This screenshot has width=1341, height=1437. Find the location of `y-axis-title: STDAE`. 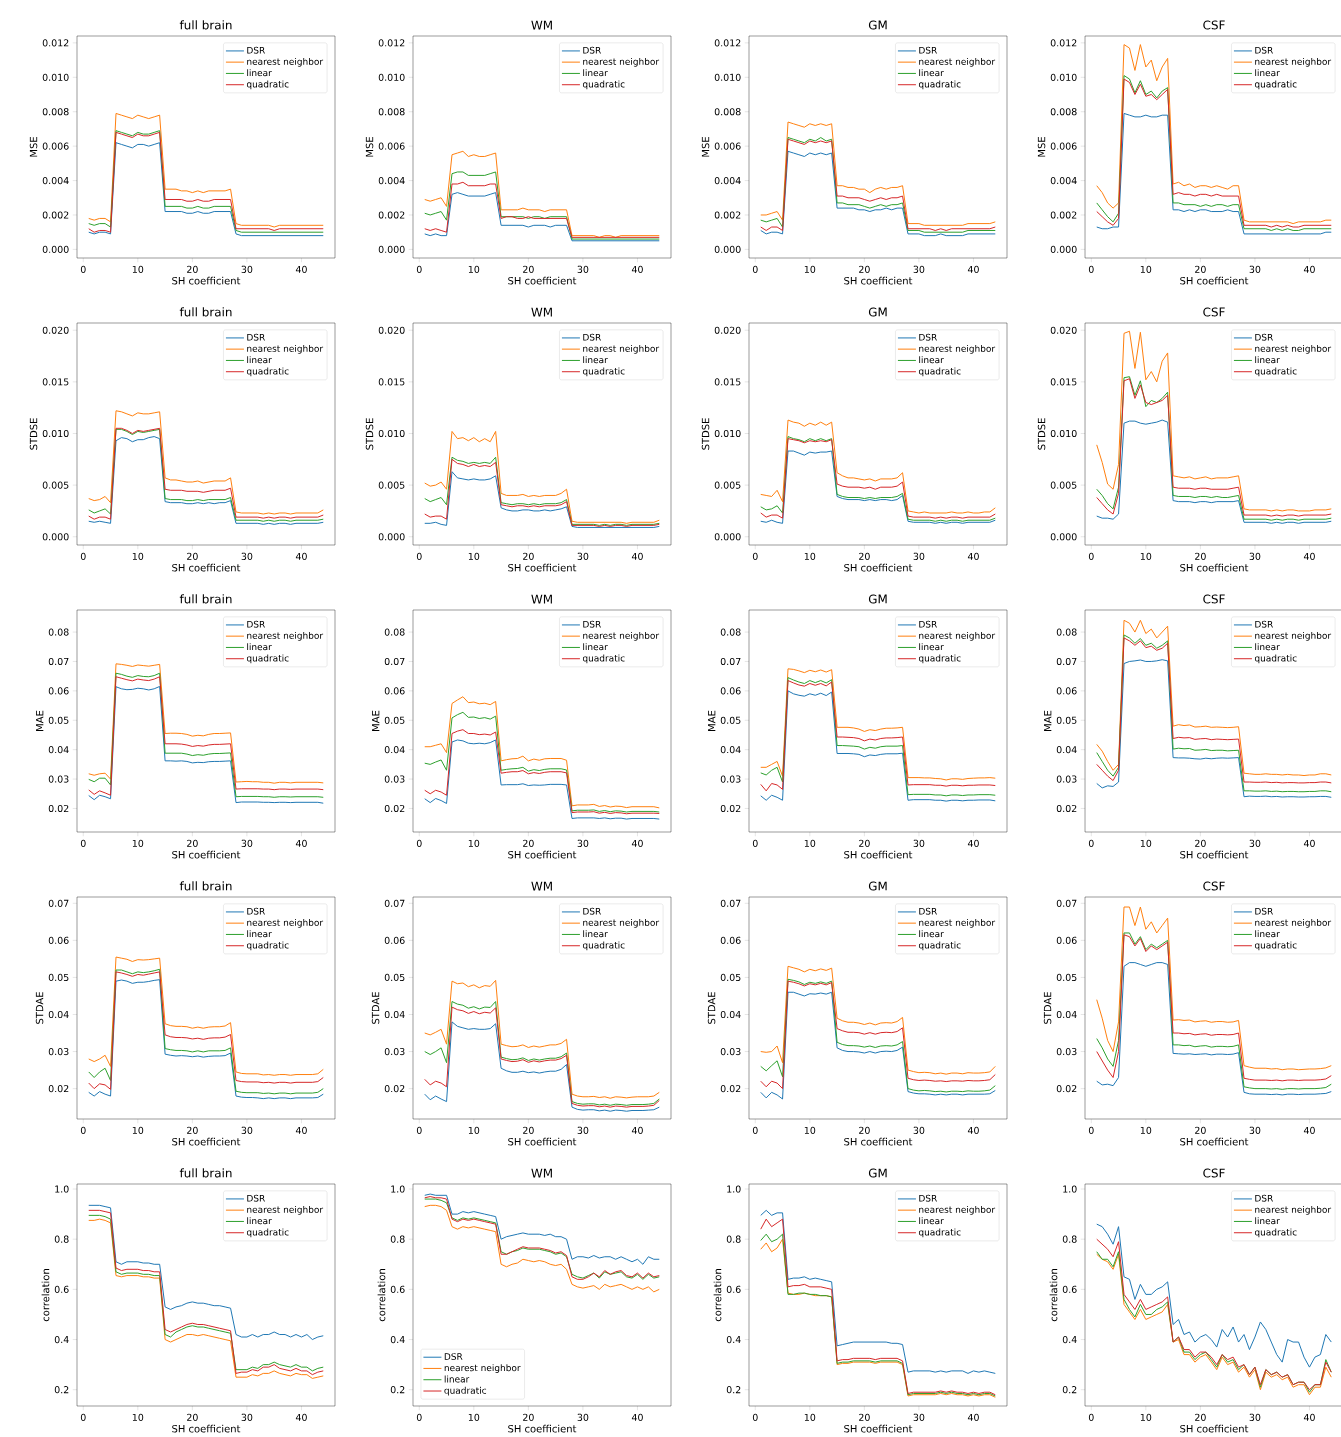

y-axis-title: STDAE is located at coordinates (39, 1008).